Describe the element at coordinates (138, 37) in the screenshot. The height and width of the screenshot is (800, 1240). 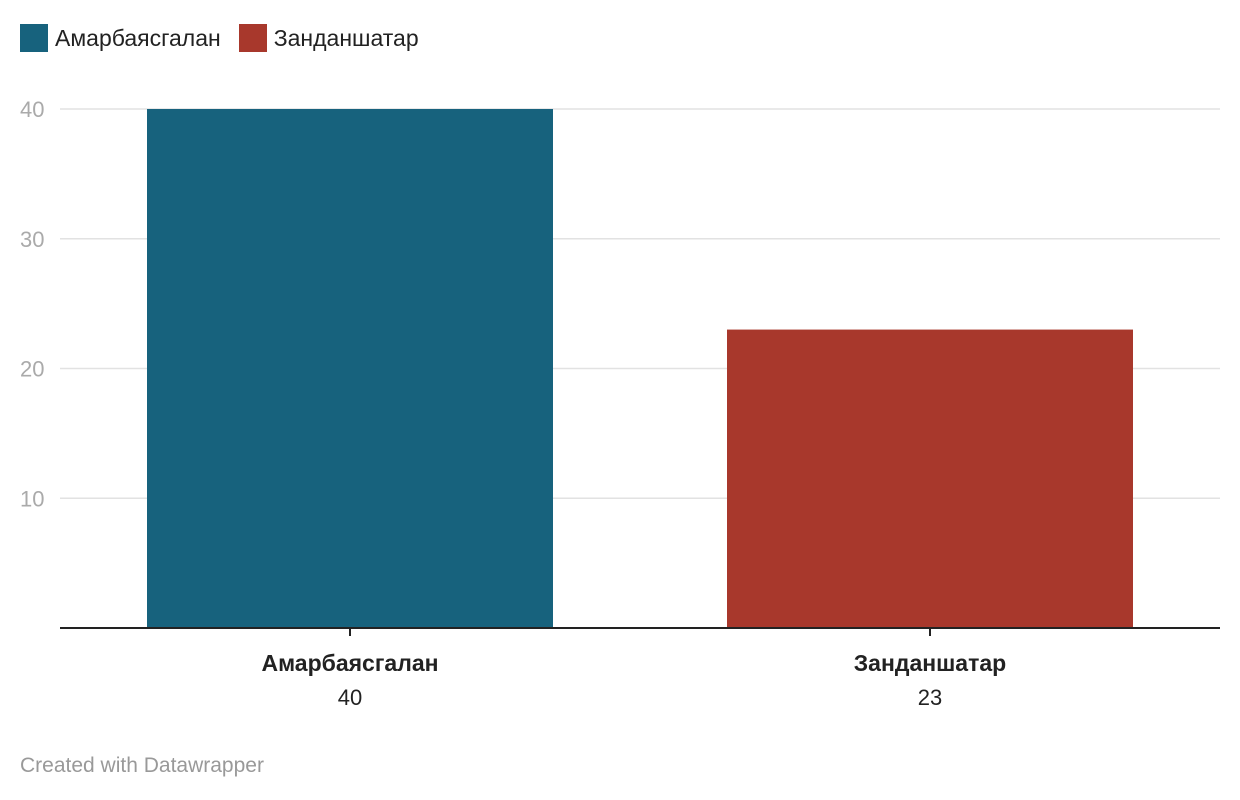
I see `legend-label: Амарбаясгалан` at that location.